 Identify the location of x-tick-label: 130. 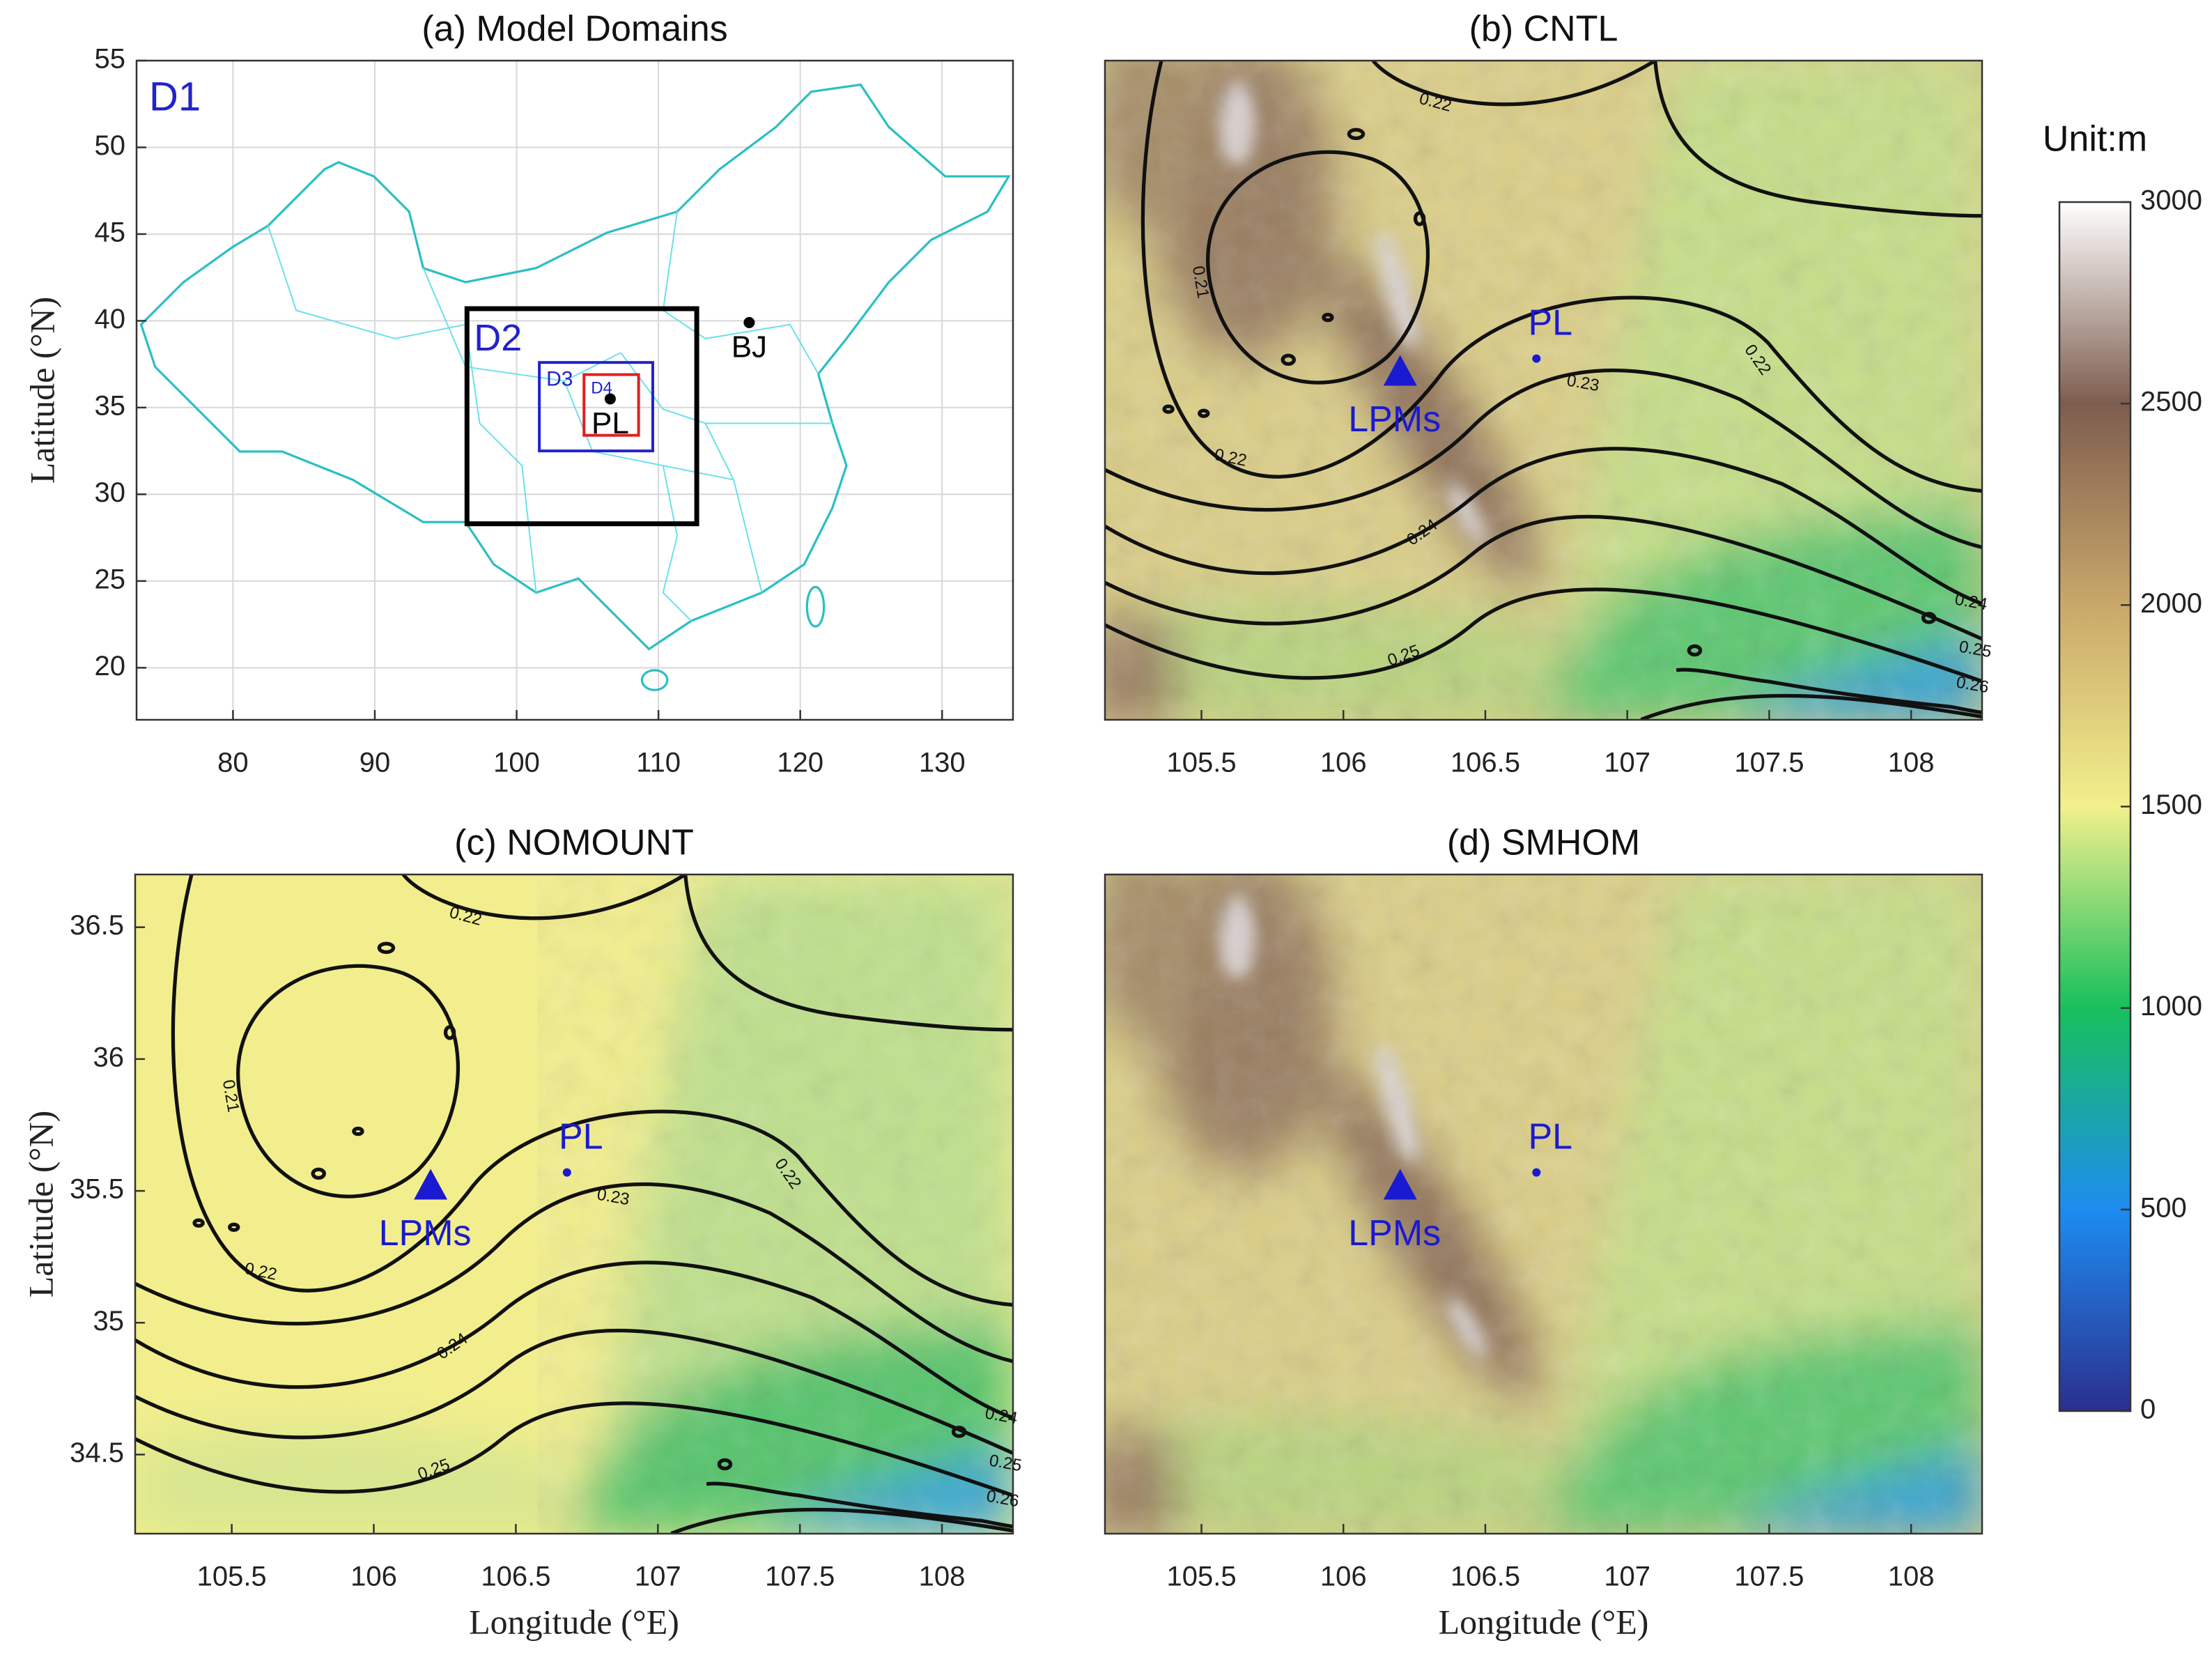
(942, 763).